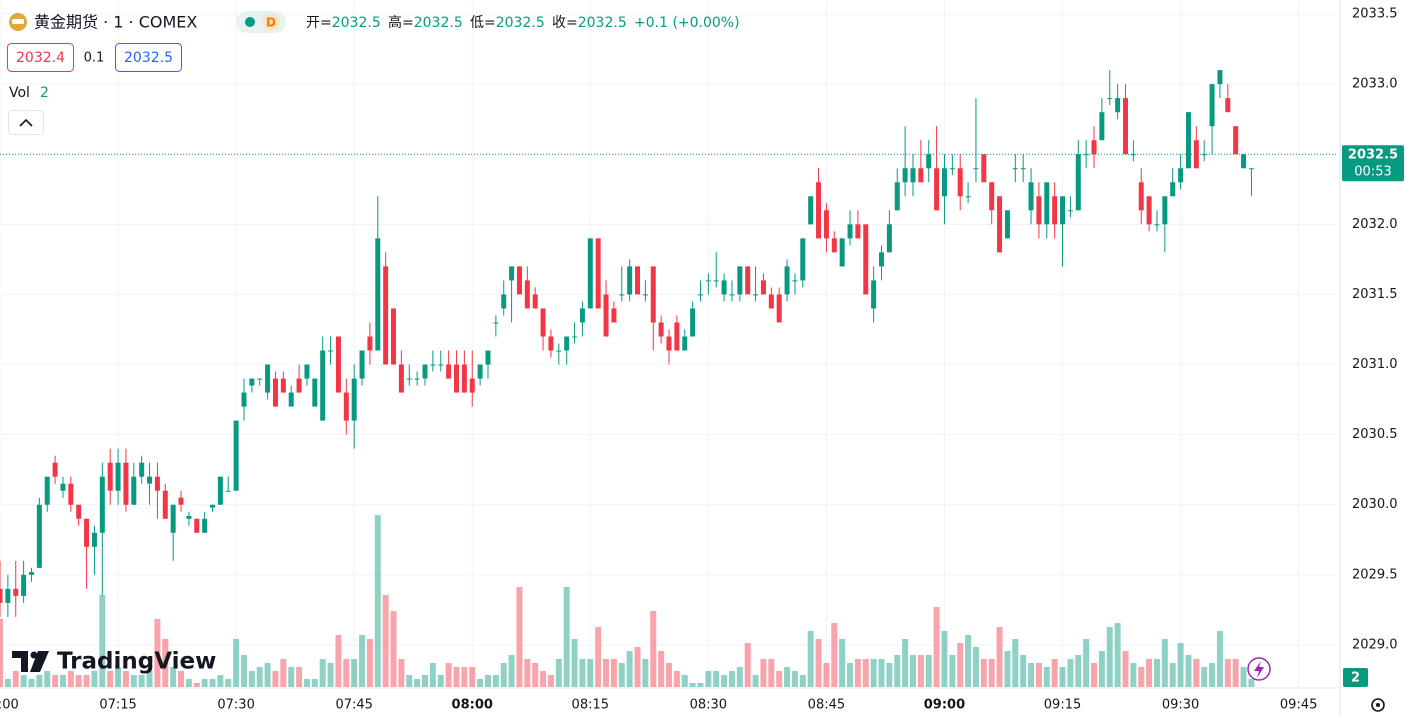 This screenshot has height=717, width=1407. What do you see at coordinates (1375, 434) in the screenshot?
I see `y-tick-label: 2030.5` at bounding box center [1375, 434].